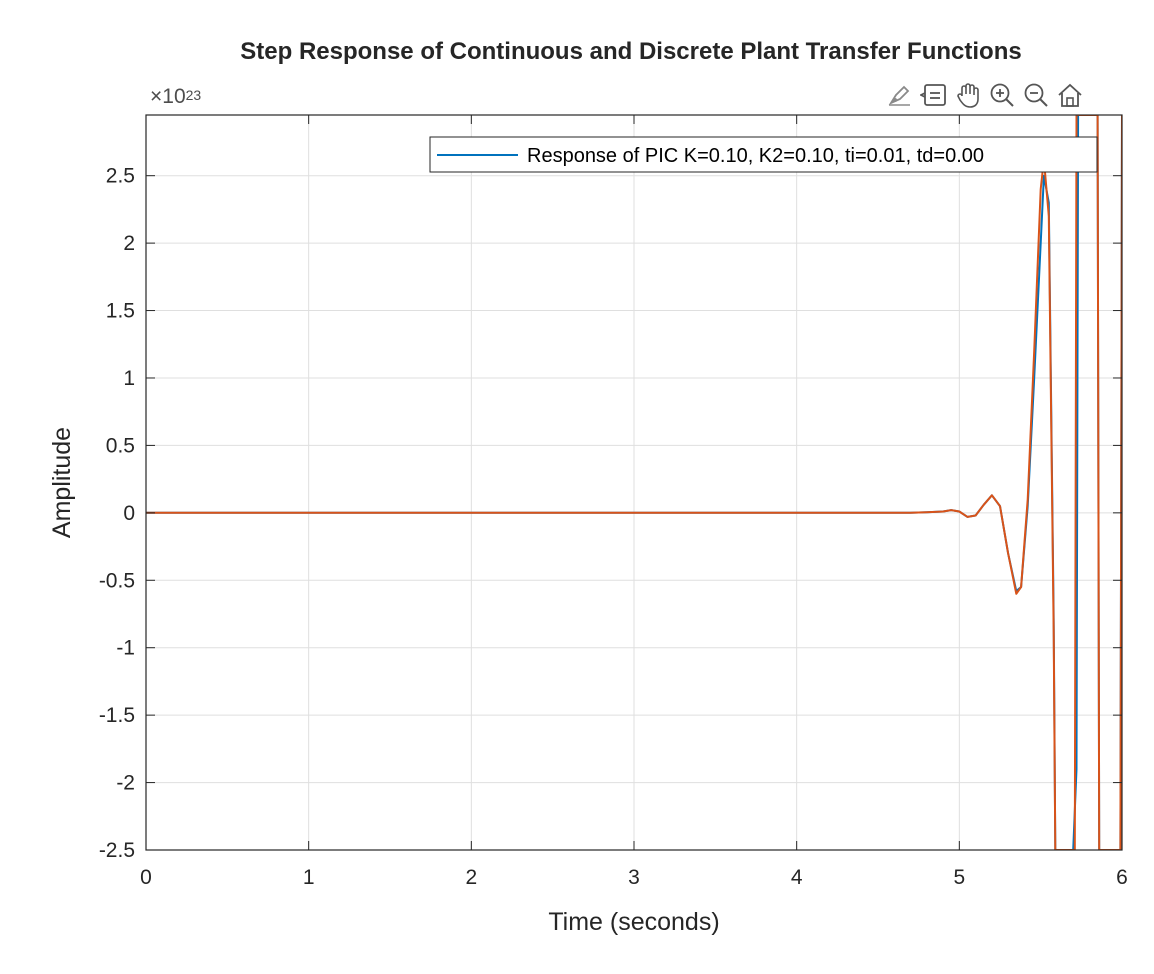 The height and width of the screenshot is (974, 1154). What do you see at coordinates (129, 378) in the screenshot?
I see `y-tick-label: 1` at bounding box center [129, 378].